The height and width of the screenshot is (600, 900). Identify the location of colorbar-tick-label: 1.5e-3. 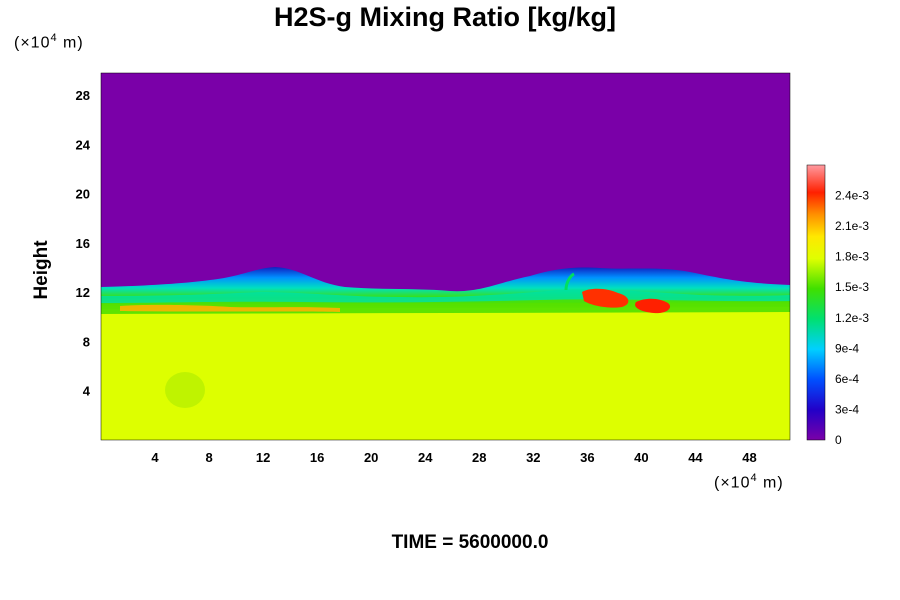
(852, 287).